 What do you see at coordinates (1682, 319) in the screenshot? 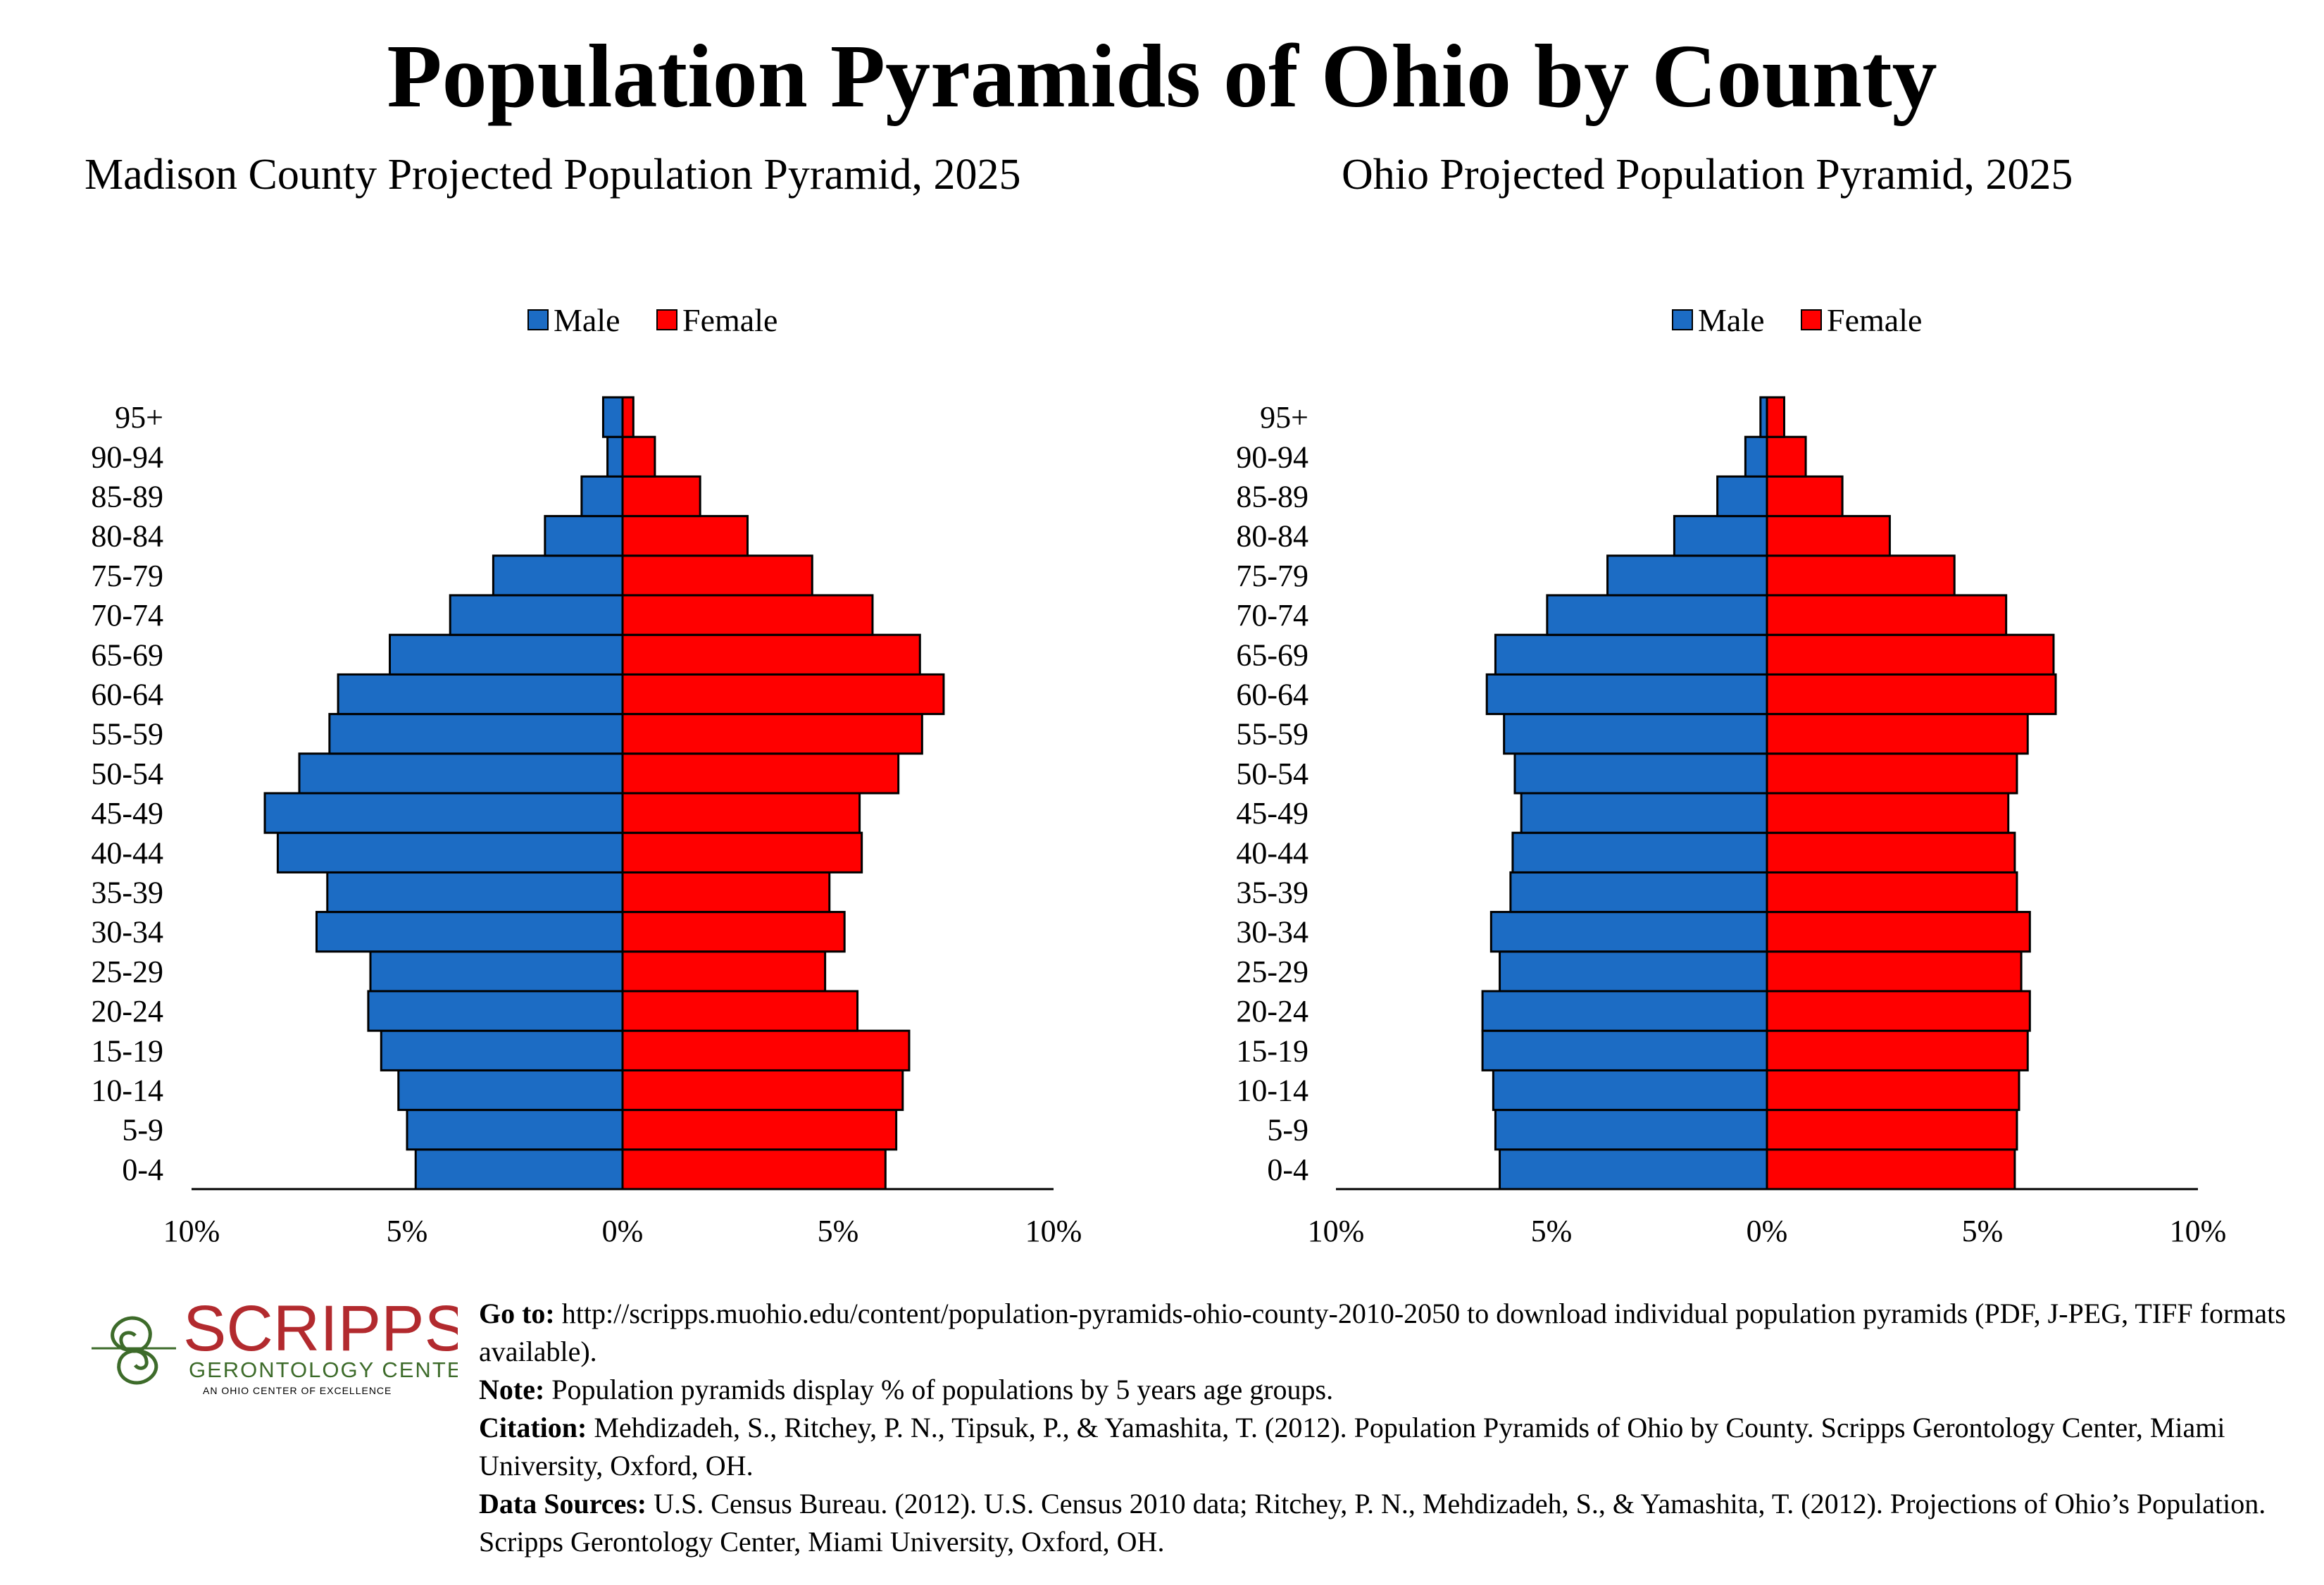
I see `chart2-legend-male-swatch` at bounding box center [1682, 319].